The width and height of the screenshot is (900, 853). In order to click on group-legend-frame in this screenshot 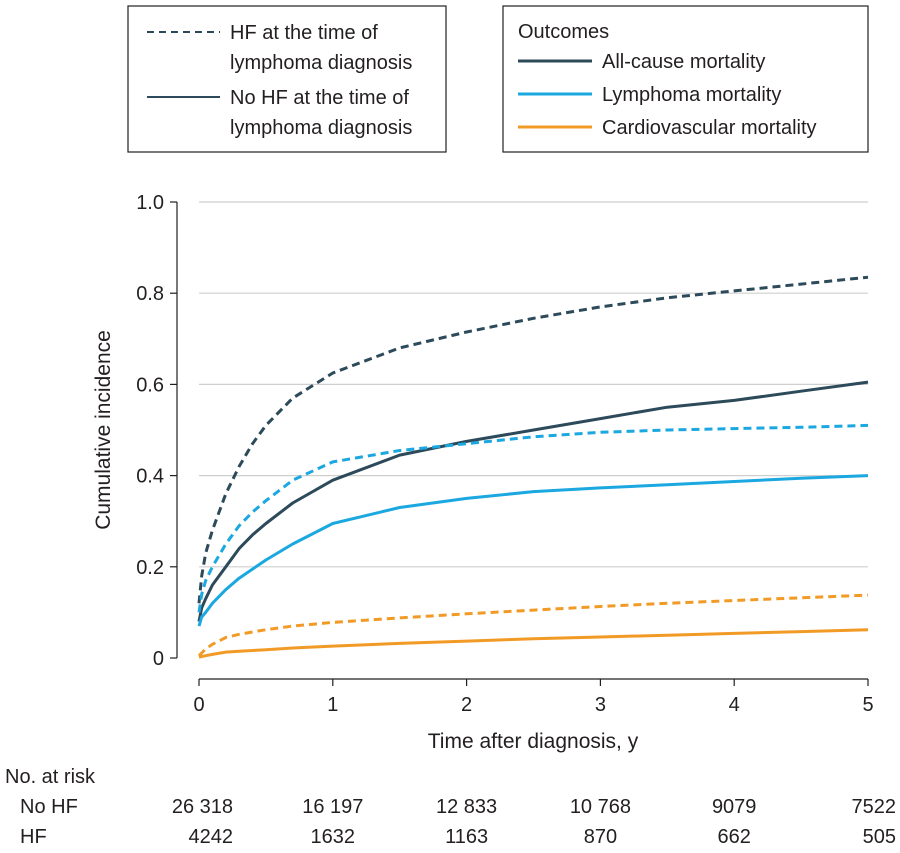, I will do `click(287, 79)`.